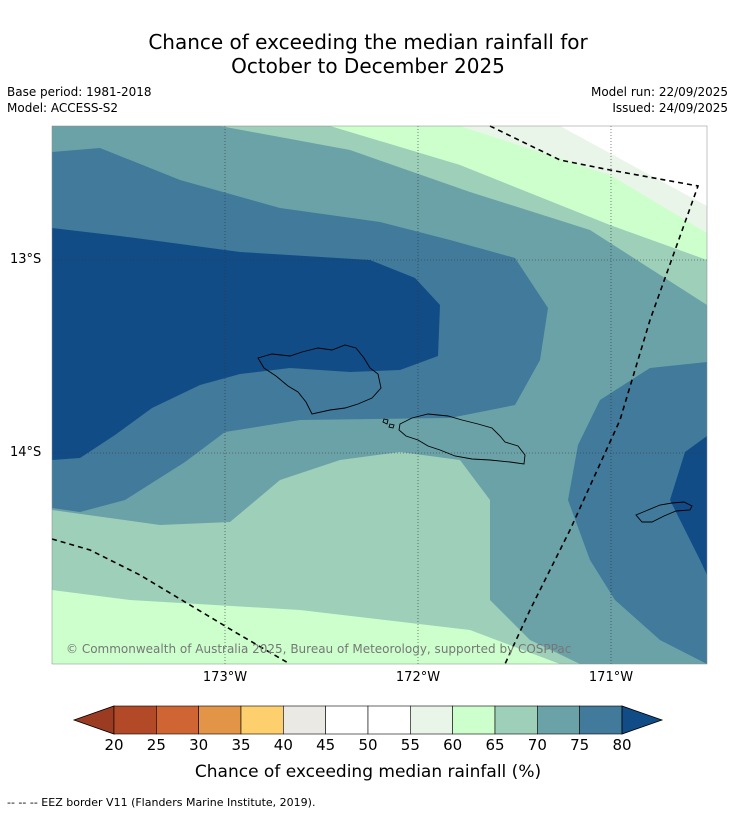  I want to click on tutuila-island, so click(664, 512).